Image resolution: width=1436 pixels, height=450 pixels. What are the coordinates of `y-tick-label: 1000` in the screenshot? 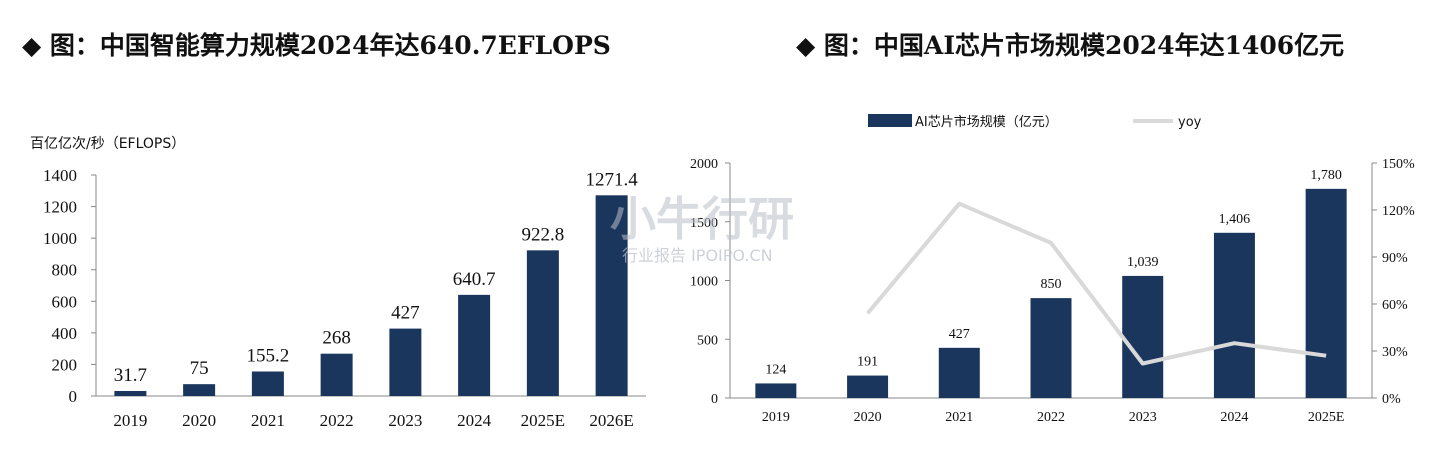 It's located at (60, 238).